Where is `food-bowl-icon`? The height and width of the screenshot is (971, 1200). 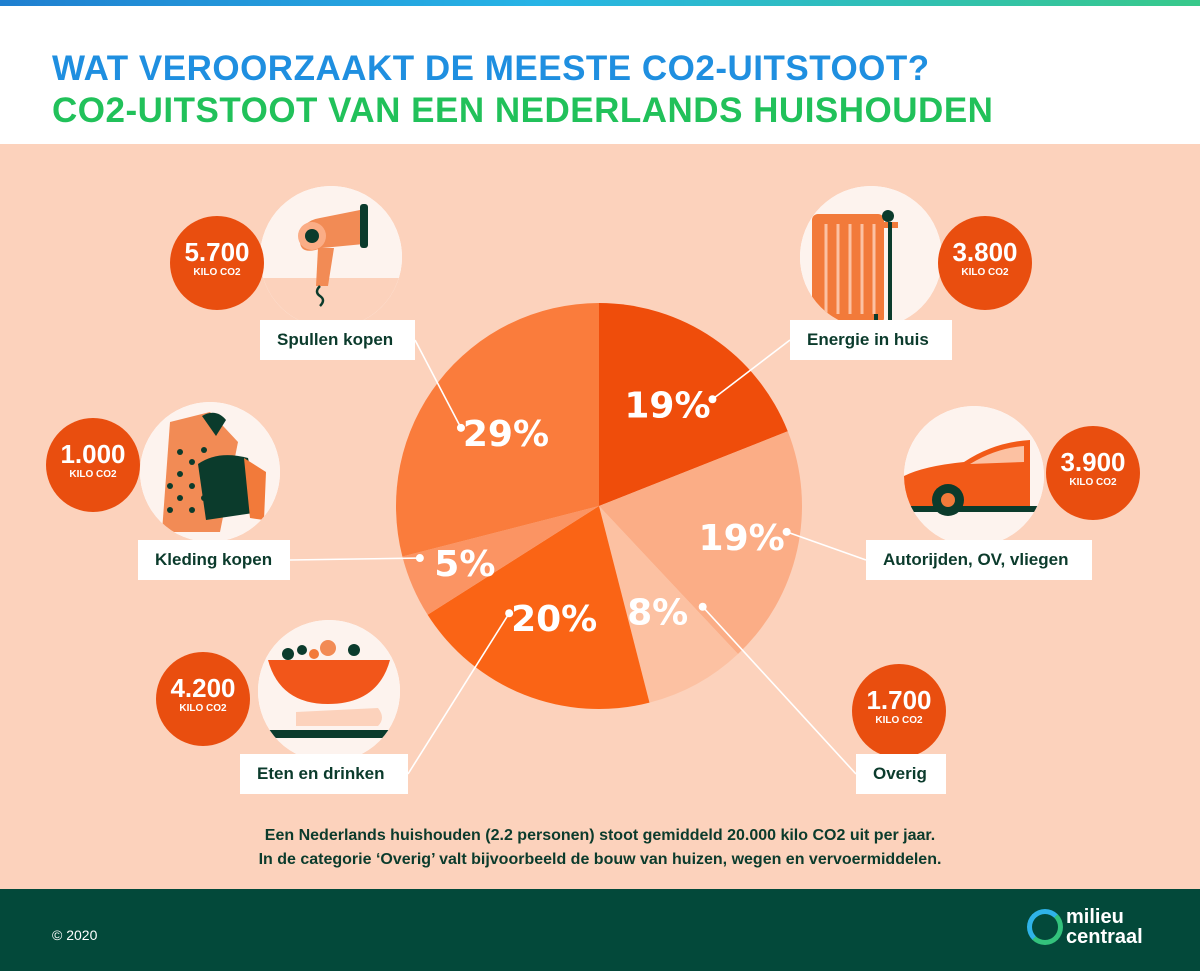 food-bowl-icon is located at coordinates (329, 691).